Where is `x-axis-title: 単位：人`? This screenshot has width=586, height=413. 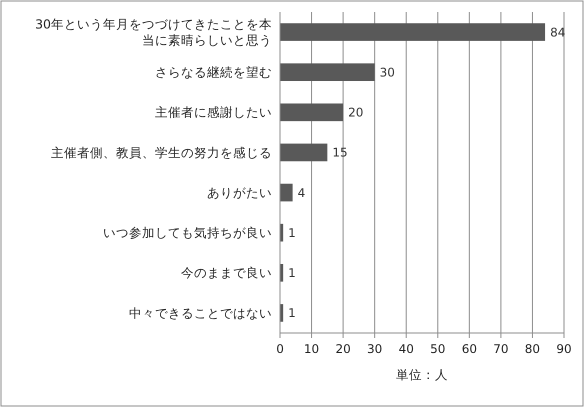 x-axis-title: 単位：人 is located at coordinates (422, 374).